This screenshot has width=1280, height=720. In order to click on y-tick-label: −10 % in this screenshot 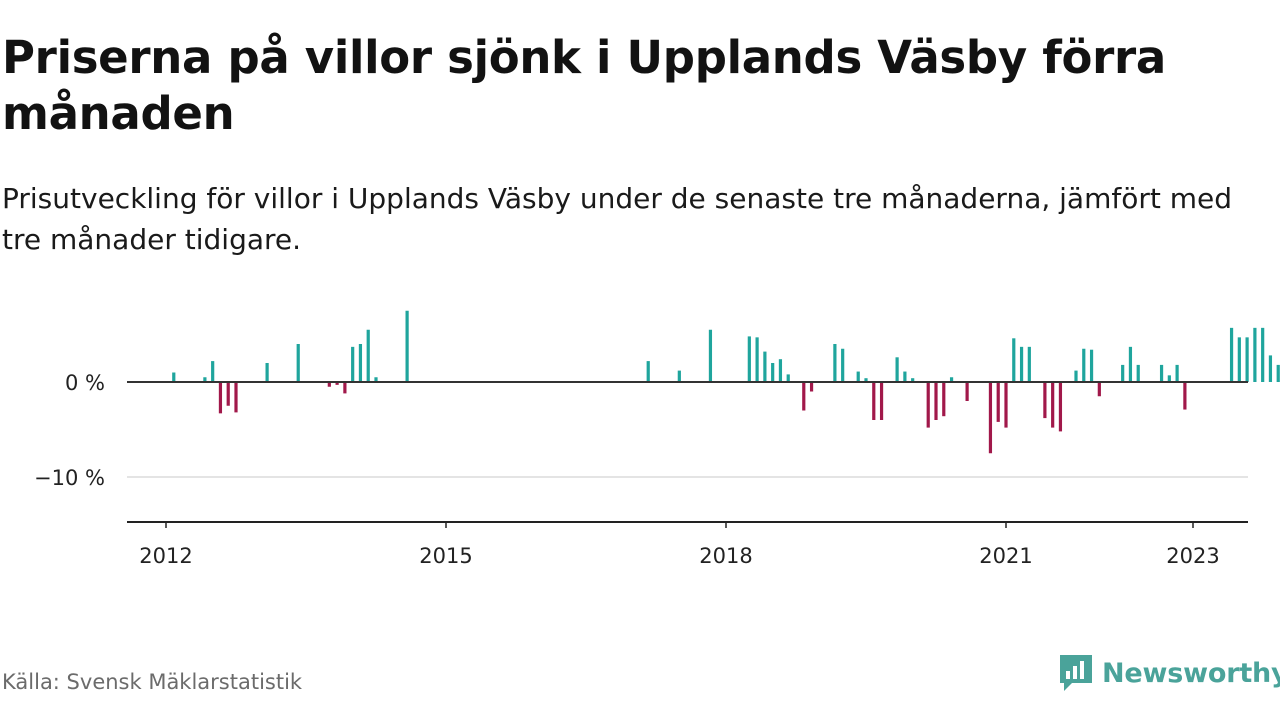, I will do `click(69, 478)`.